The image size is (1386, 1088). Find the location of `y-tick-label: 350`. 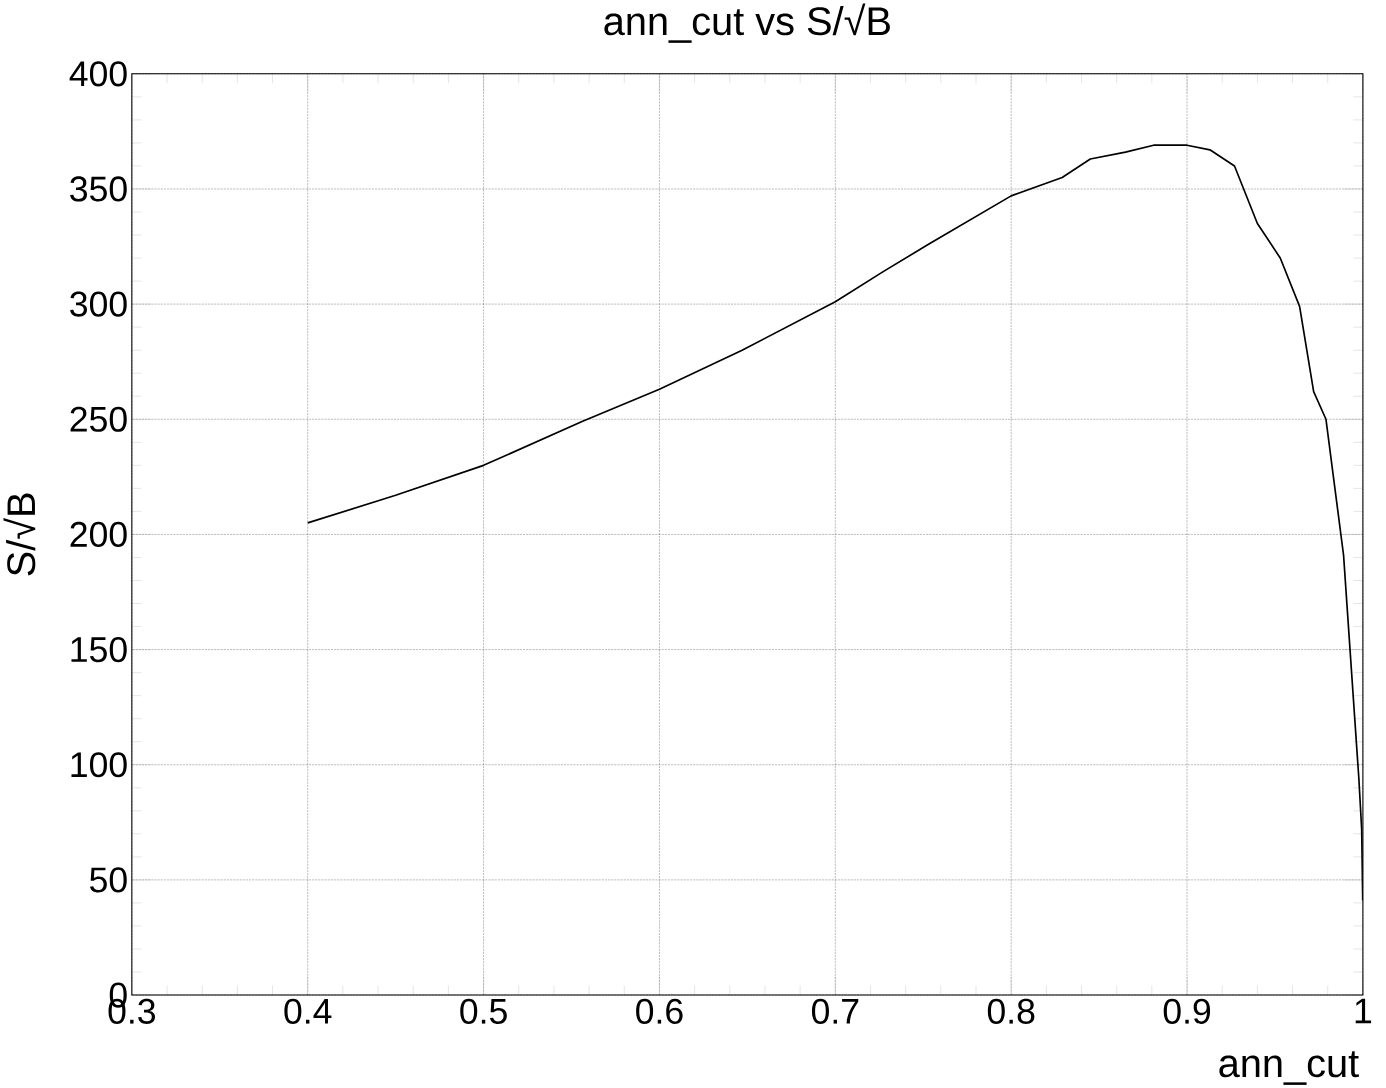

y-tick-label: 350 is located at coordinates (98, 189).